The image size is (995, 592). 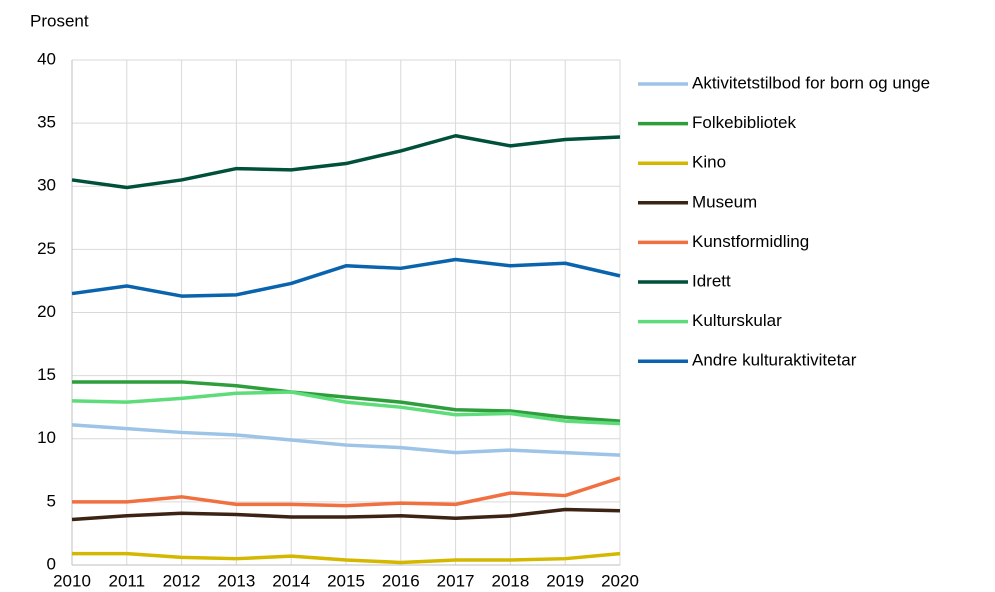 I want to click on y-tick-label: 40, so click(x=46, y=58).